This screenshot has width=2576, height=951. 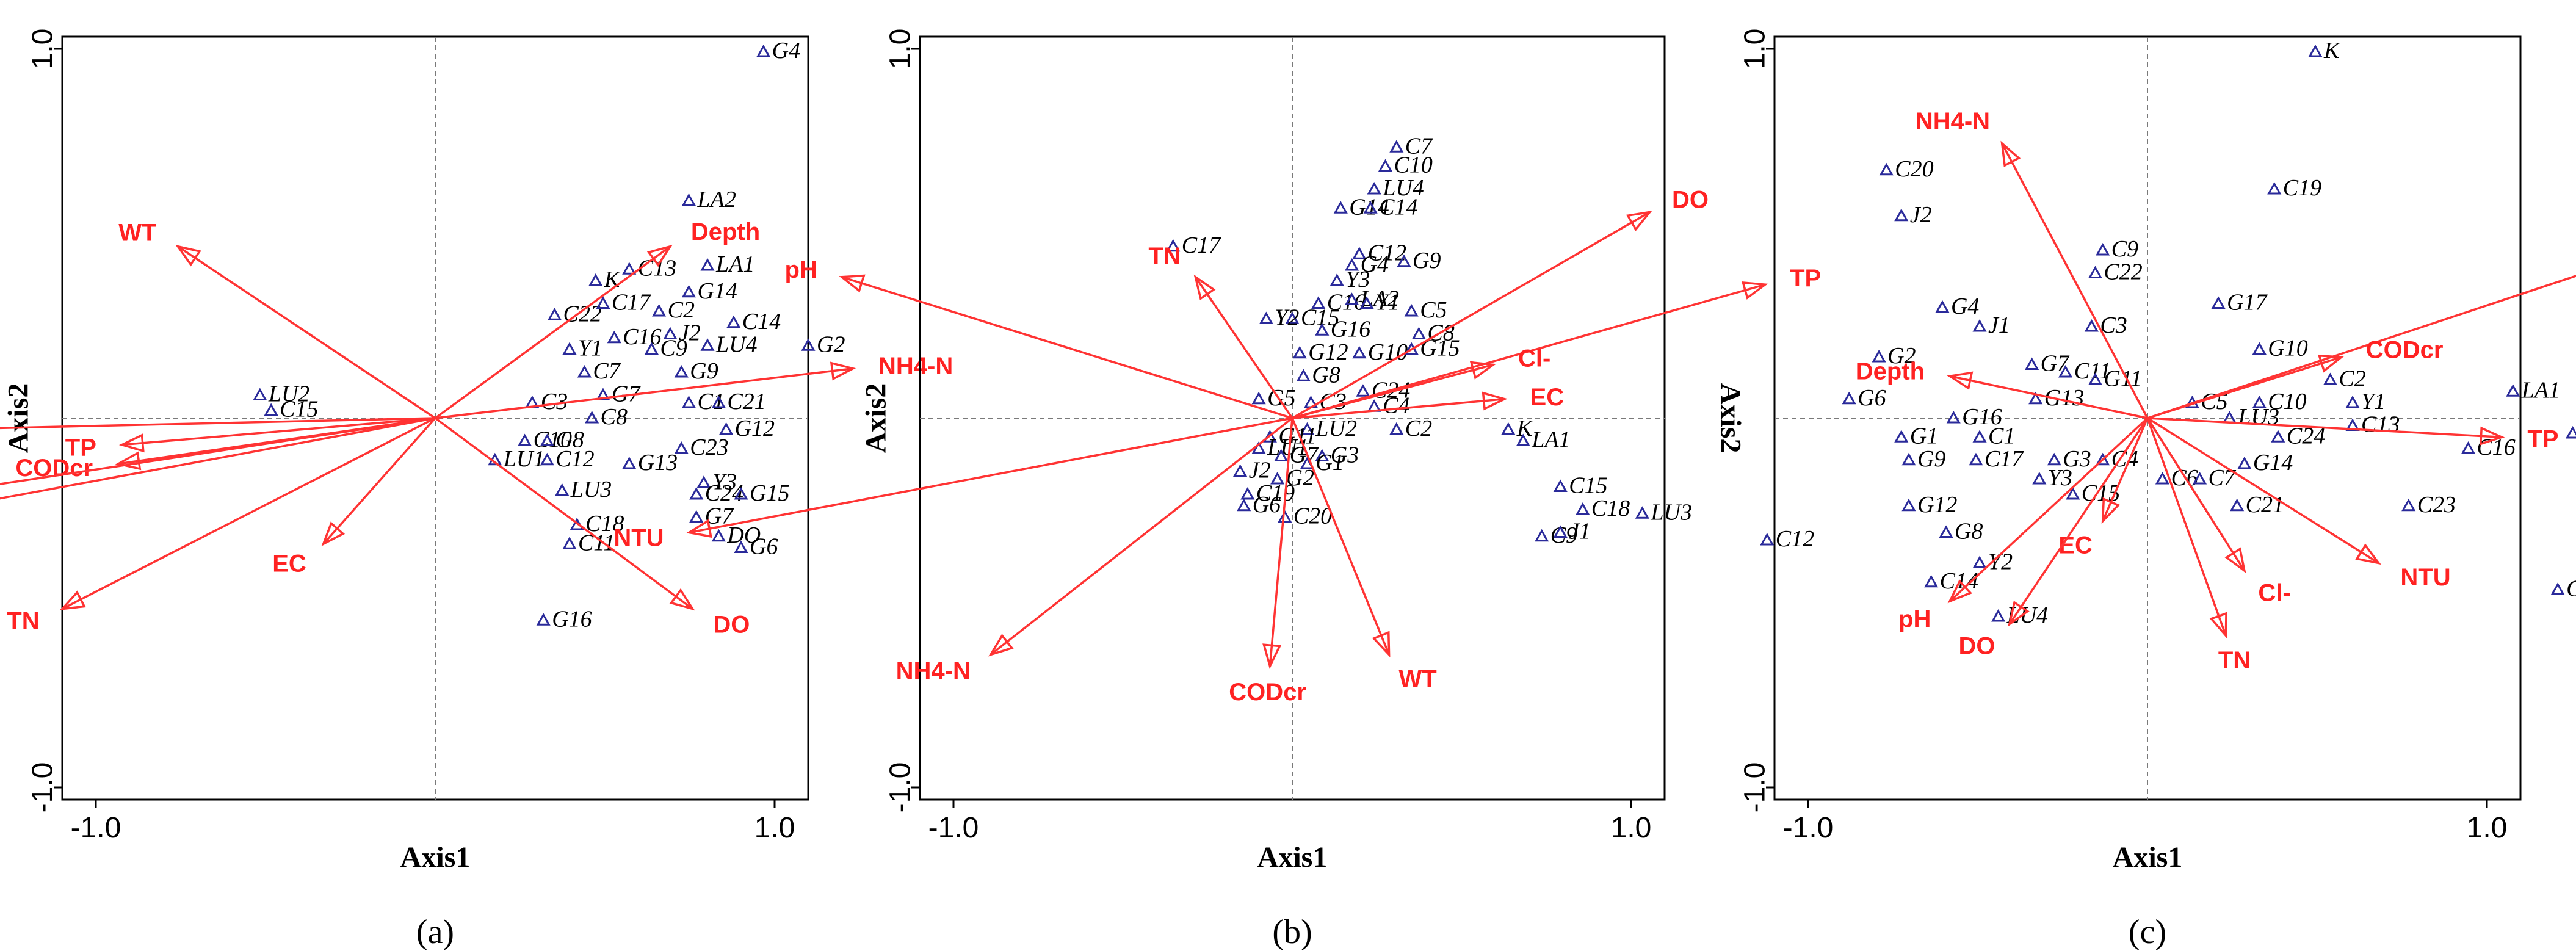 I want to click on site-label: G11, so click(x=1297, y=436).